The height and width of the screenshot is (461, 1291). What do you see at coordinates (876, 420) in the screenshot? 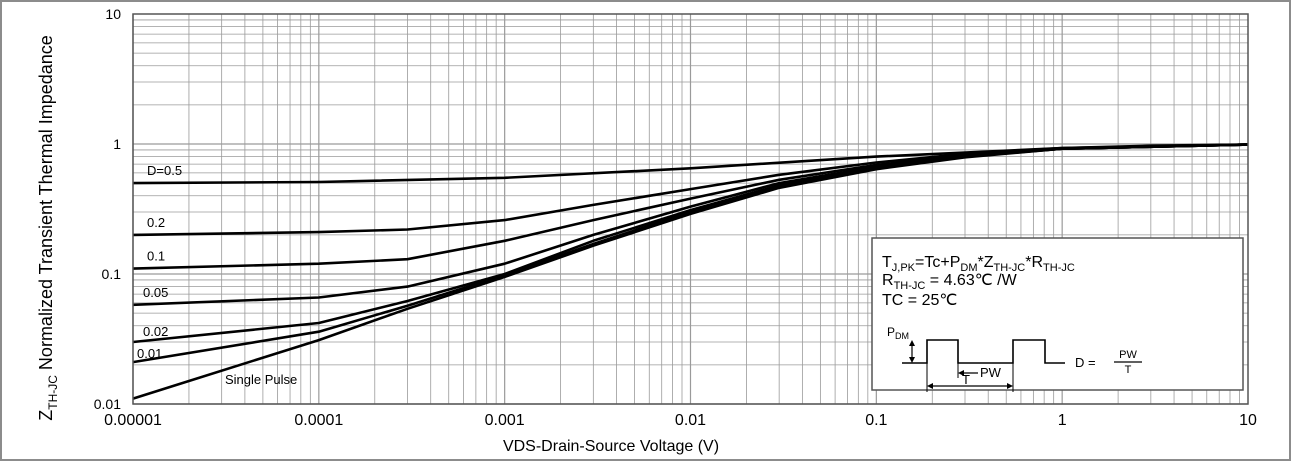
I see `x-tick-label: 0.1` at bounding box center [876, 420].